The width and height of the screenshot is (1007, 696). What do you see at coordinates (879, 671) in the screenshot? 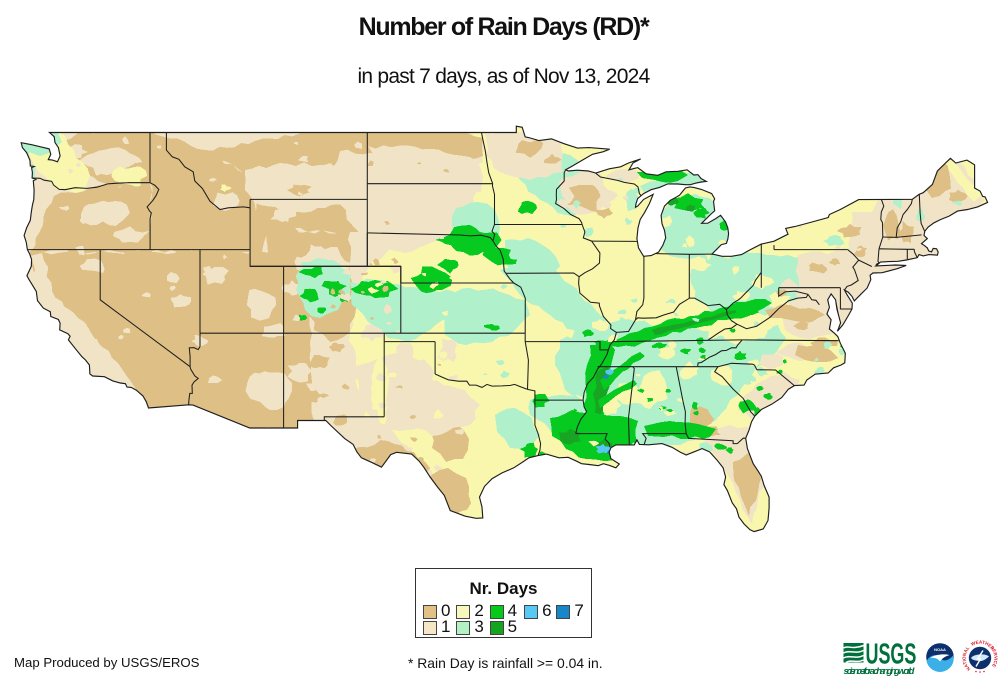
I see `svg-text: science for a changing world` at bounding box center [879, 671].